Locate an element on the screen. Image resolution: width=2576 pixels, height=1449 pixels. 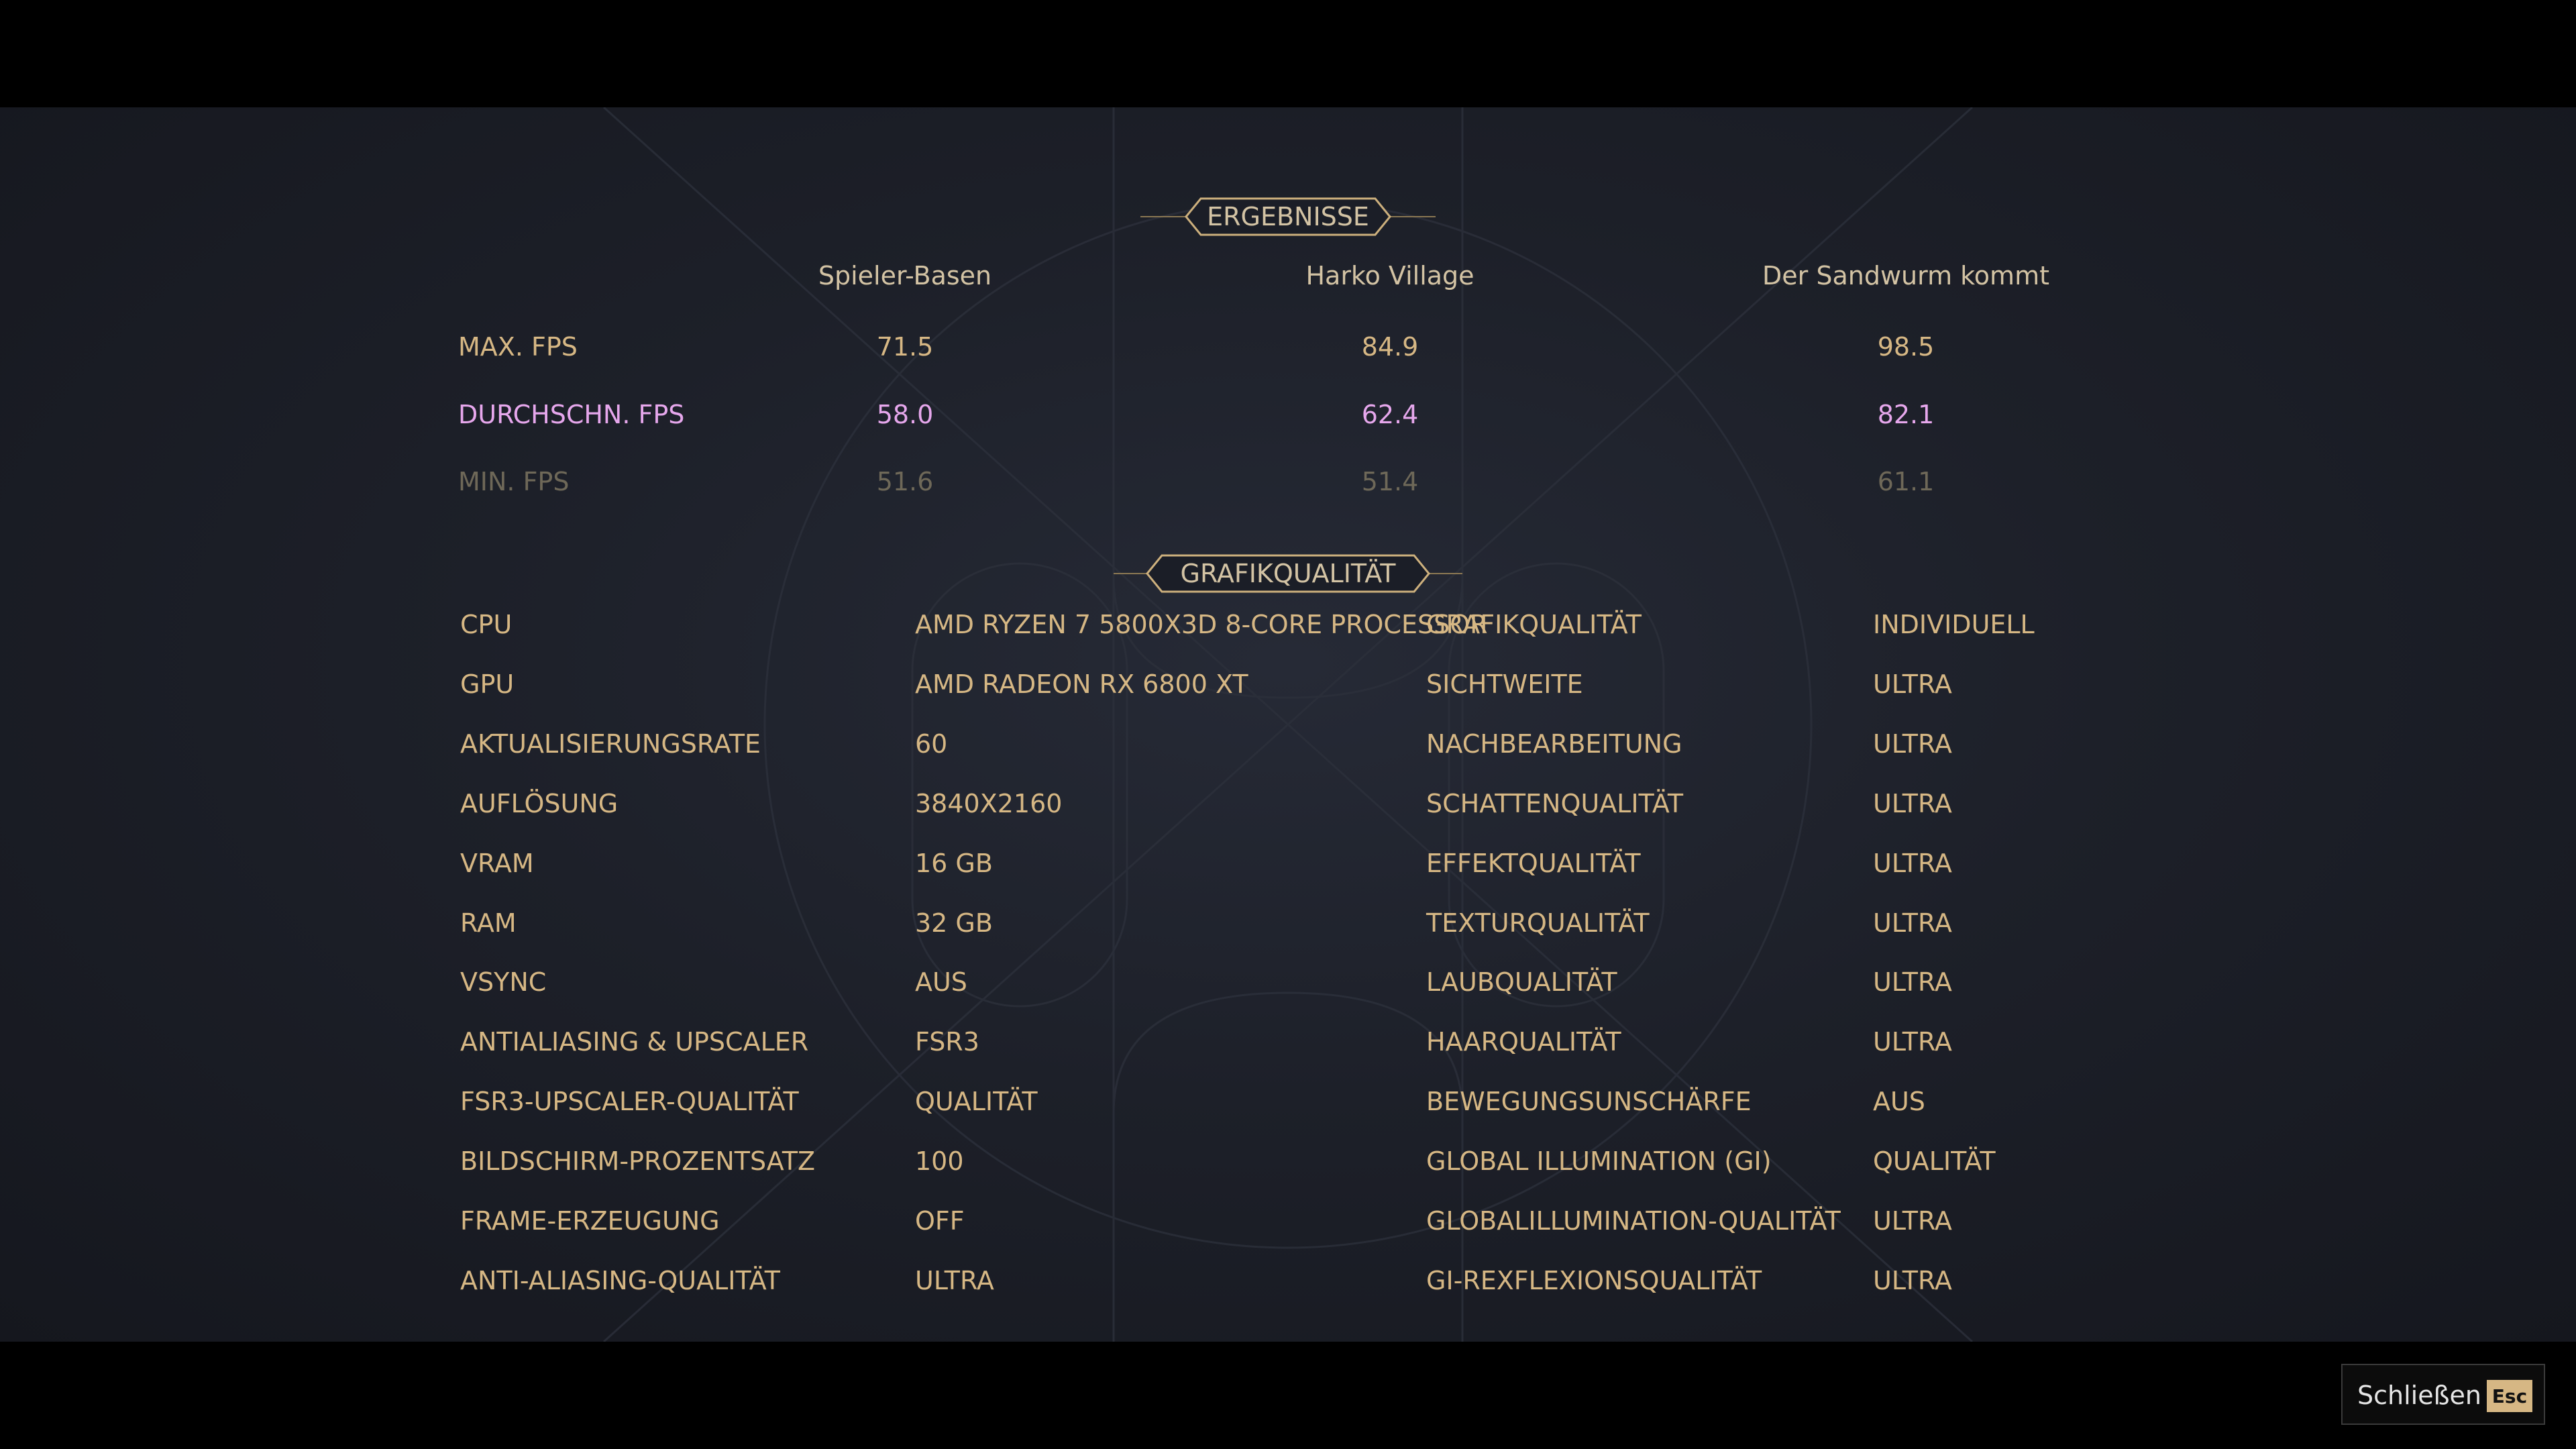
fps-value: 98.5 is located at coordinates (1906, 347).